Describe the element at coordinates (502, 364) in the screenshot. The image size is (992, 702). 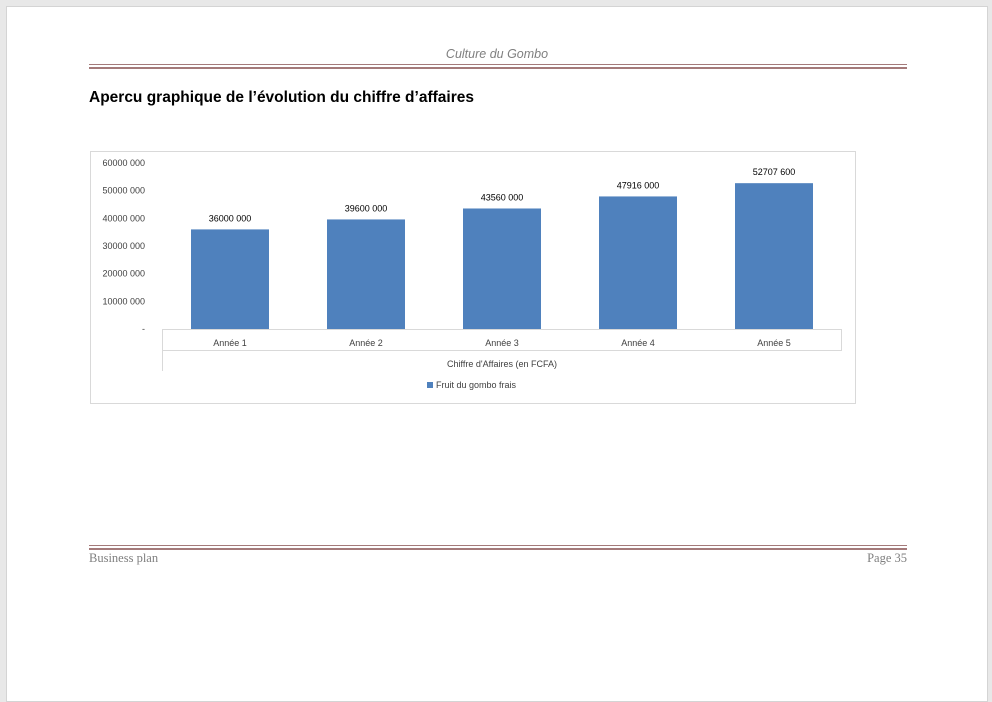
I see `x-axis-title: Chiffre d'Affaires (en FCFA)` at that location.